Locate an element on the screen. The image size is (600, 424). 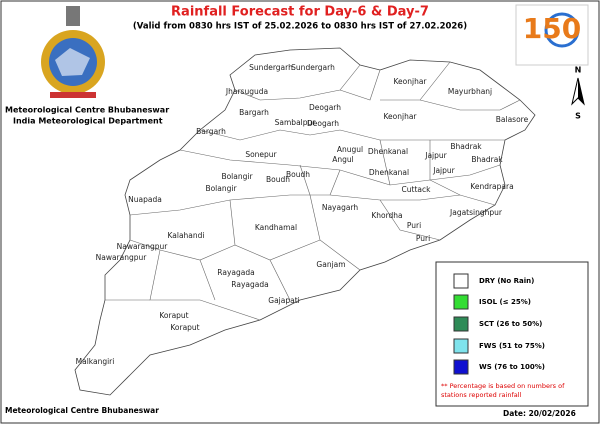
anniversary-logo: 150 is located at coordinates (552, 35).